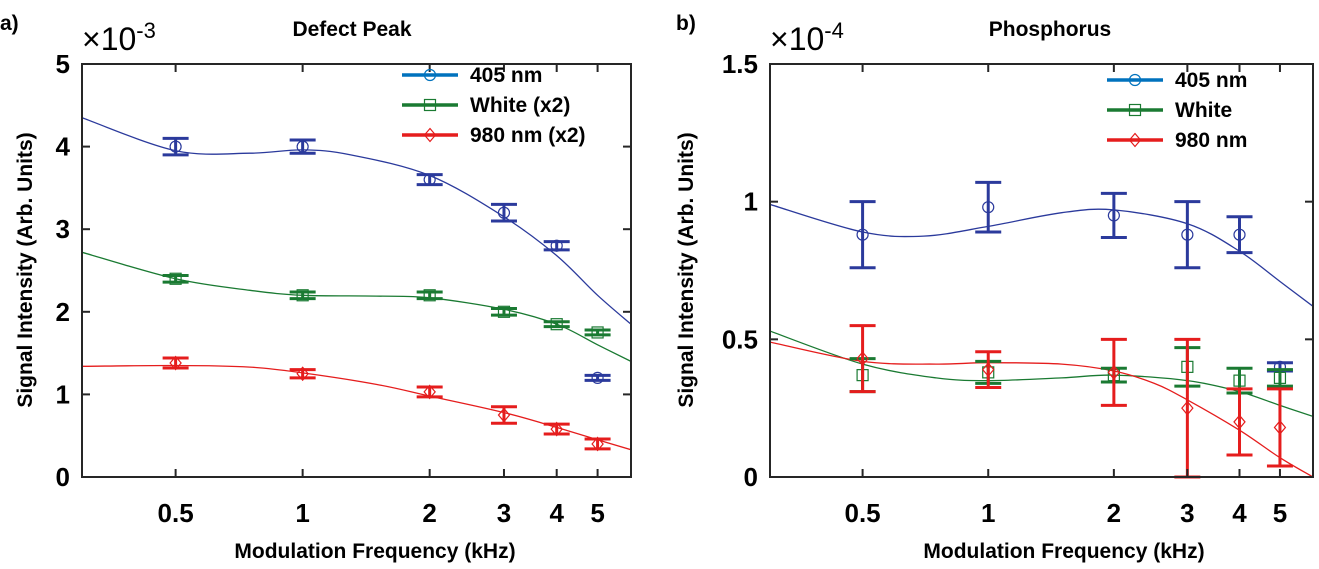 The image size is (1319, 569). What do you see at coordinates (988, 513) in the screenshot?
I see `panel-b-x-tick-label-1: 1` at bounding box center [988, 513].